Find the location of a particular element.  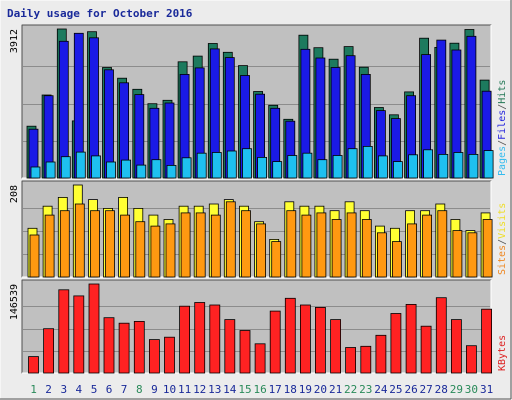

day-label: 26 is located at coordinates (410, 389).